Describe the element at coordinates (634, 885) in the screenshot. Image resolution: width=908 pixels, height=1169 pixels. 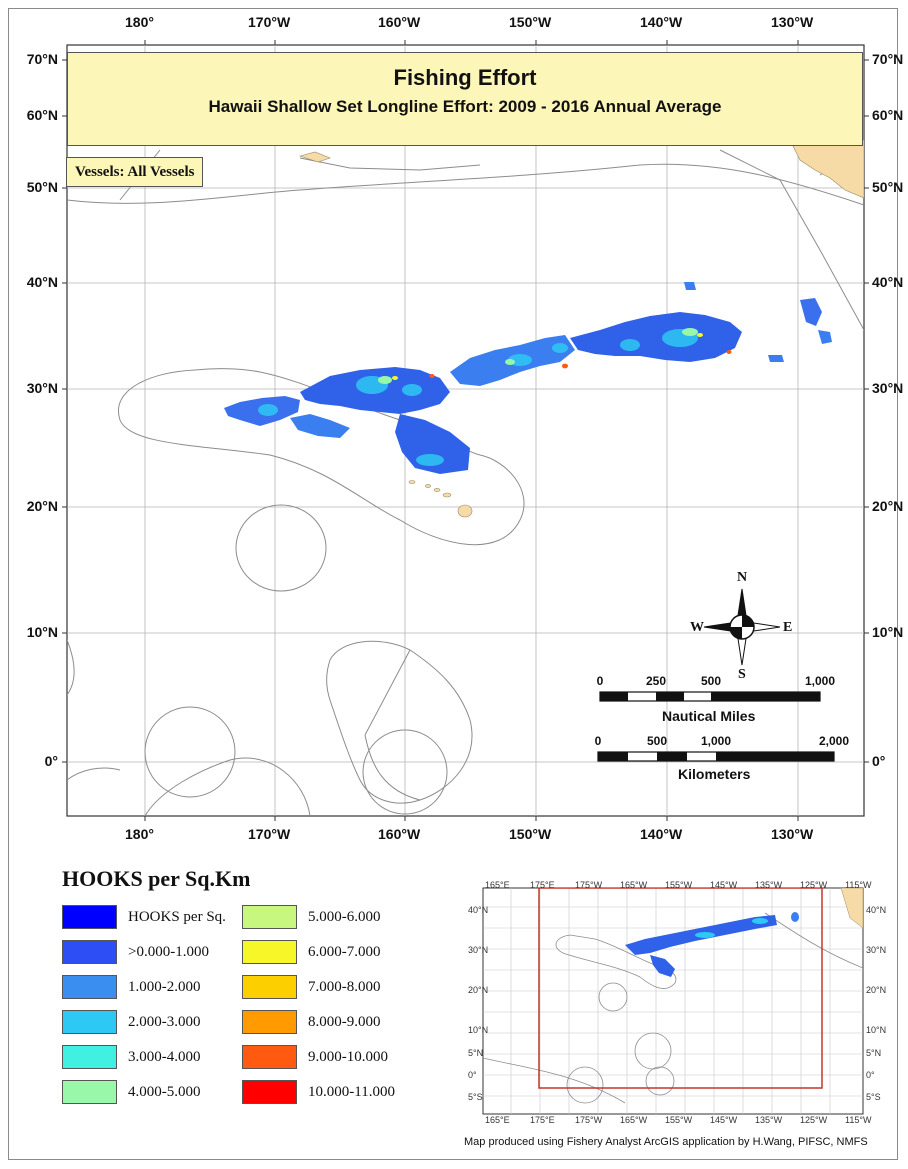
I see `inset-lon-label: 165°W` at that location.